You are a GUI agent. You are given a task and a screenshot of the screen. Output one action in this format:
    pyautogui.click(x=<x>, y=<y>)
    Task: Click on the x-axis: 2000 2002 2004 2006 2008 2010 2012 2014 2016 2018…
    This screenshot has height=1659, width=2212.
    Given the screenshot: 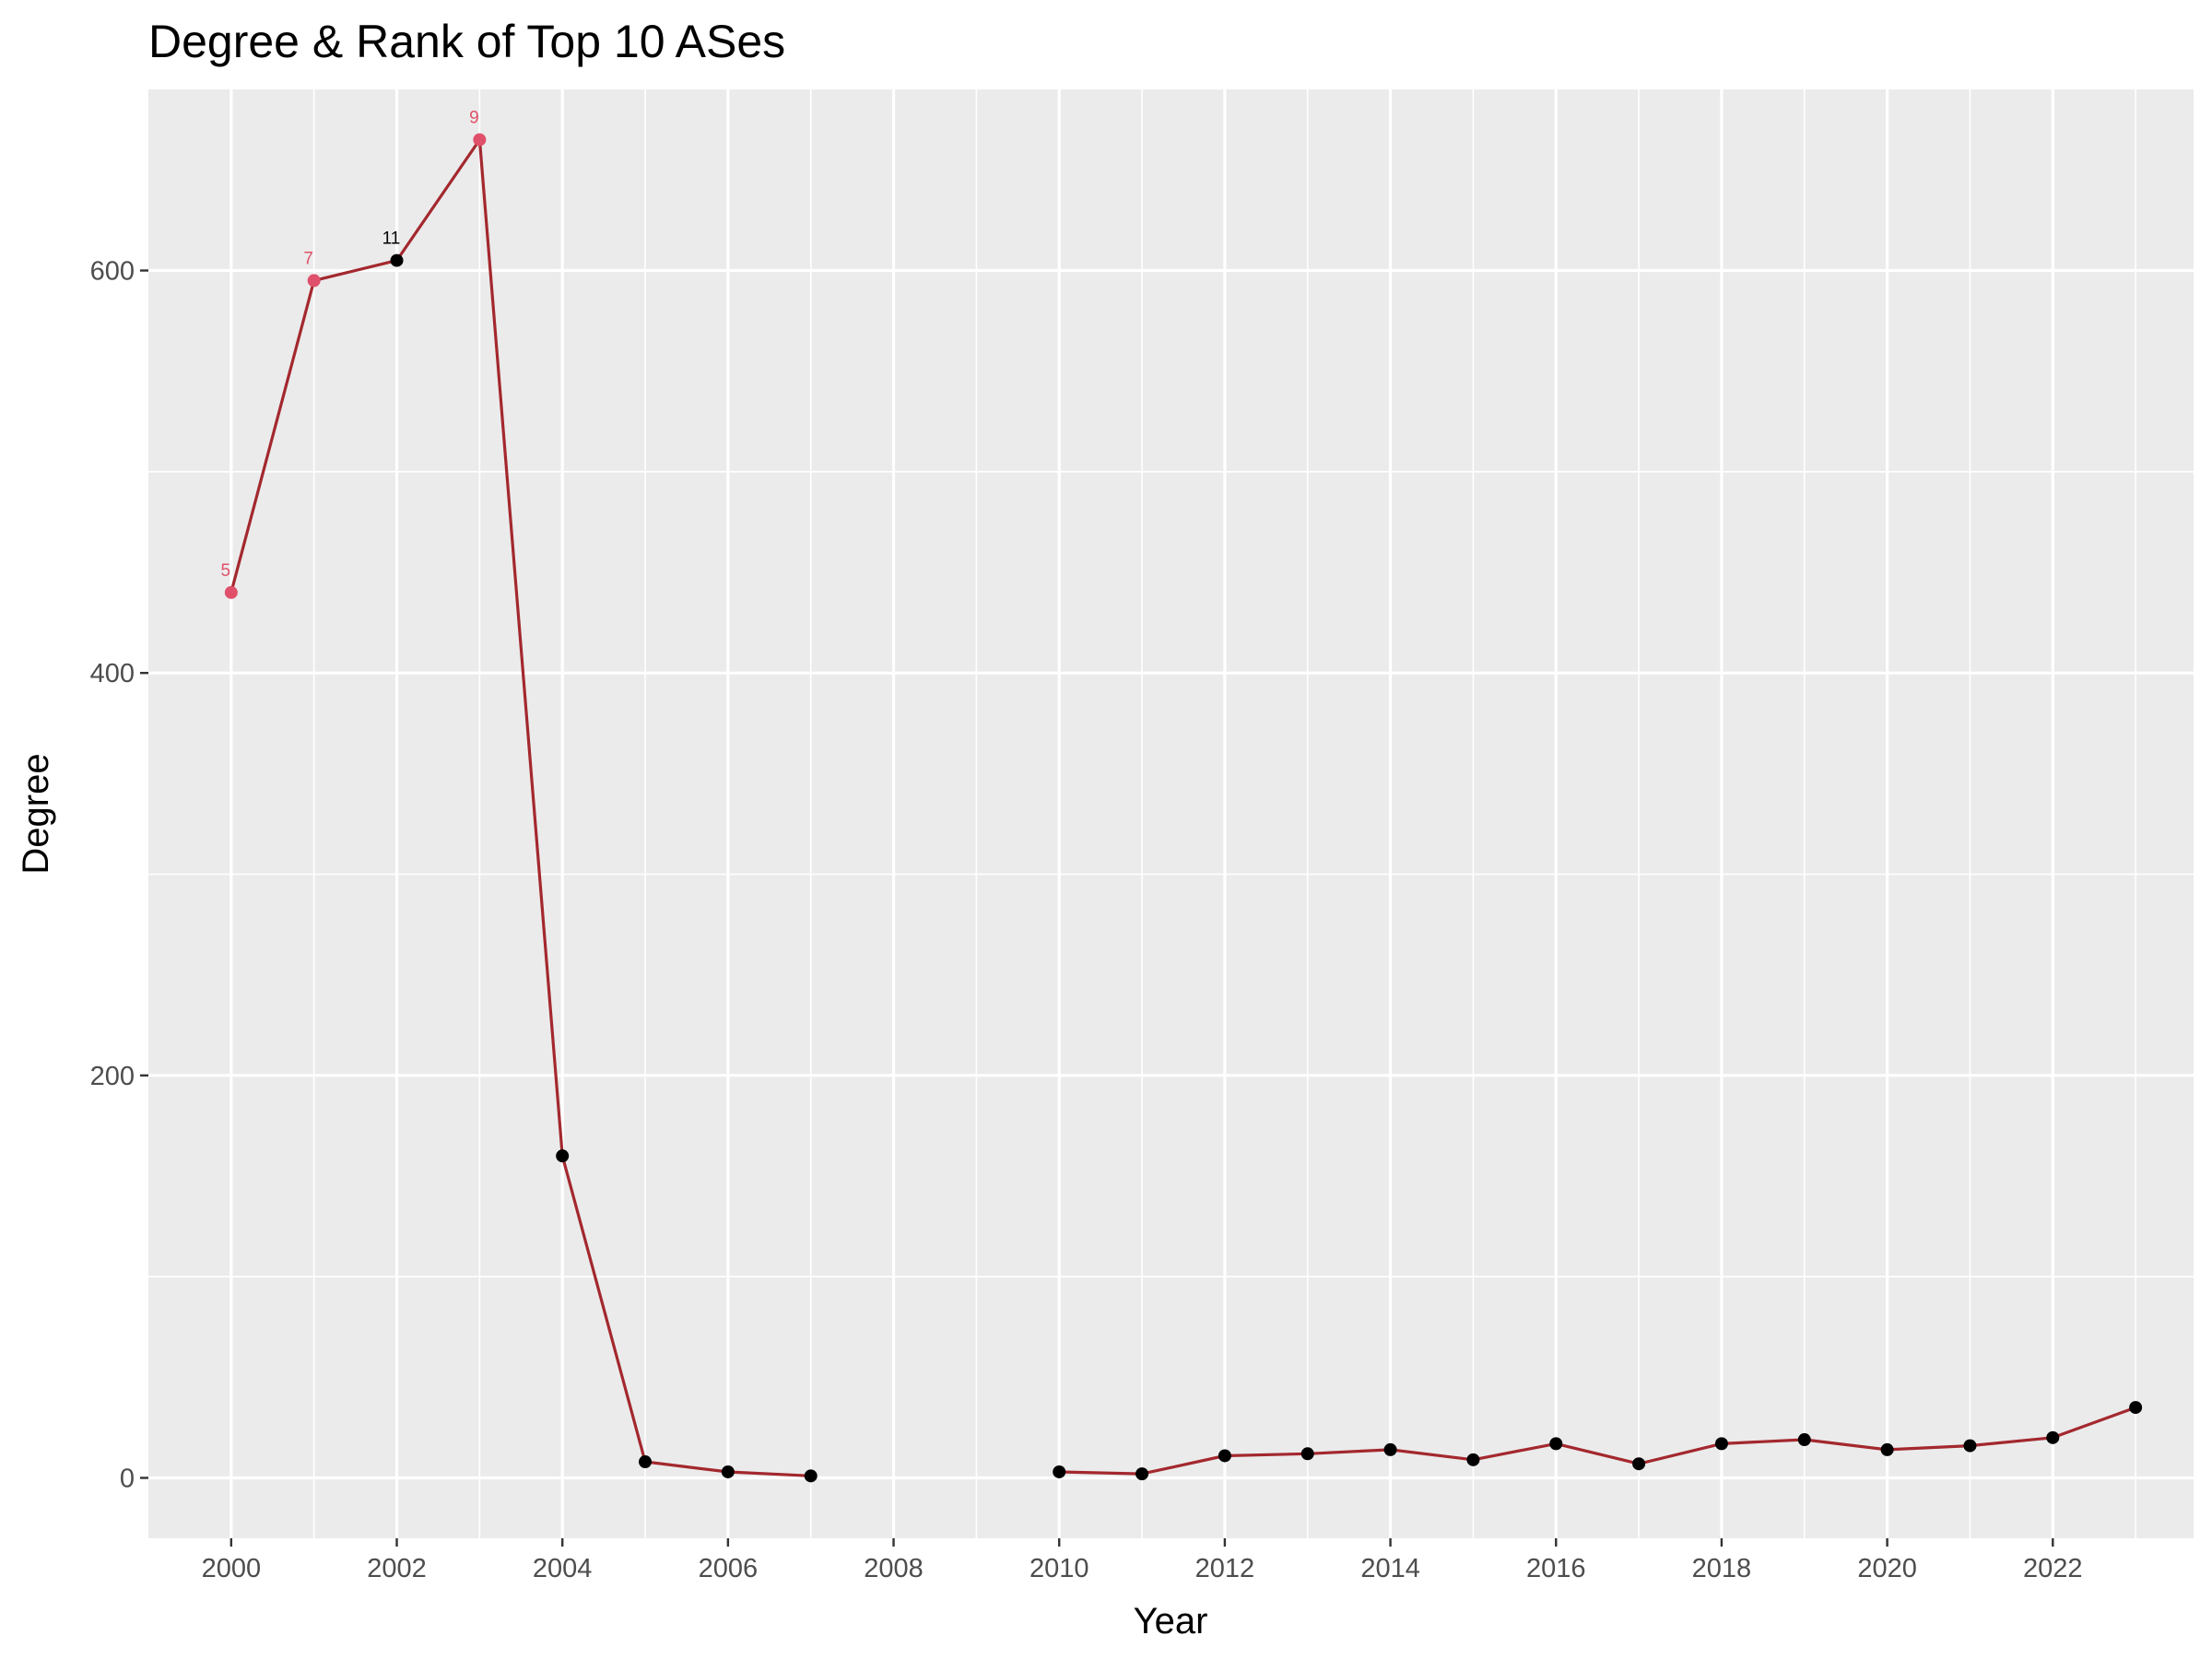 What is the action you would take?
    pyautogui.click(x=1142, y=1560)
    